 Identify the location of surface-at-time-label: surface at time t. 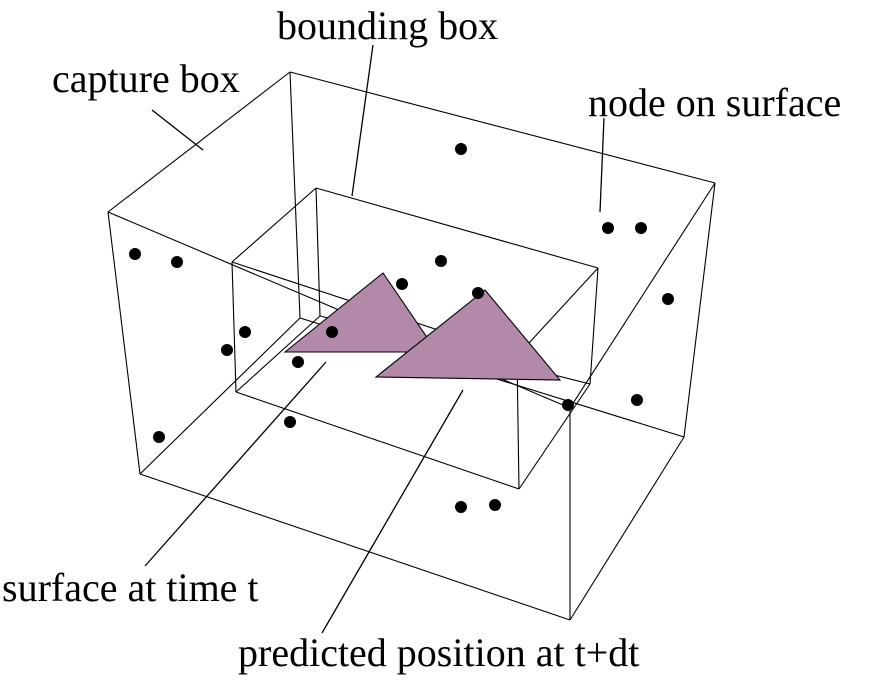
(130, 587).